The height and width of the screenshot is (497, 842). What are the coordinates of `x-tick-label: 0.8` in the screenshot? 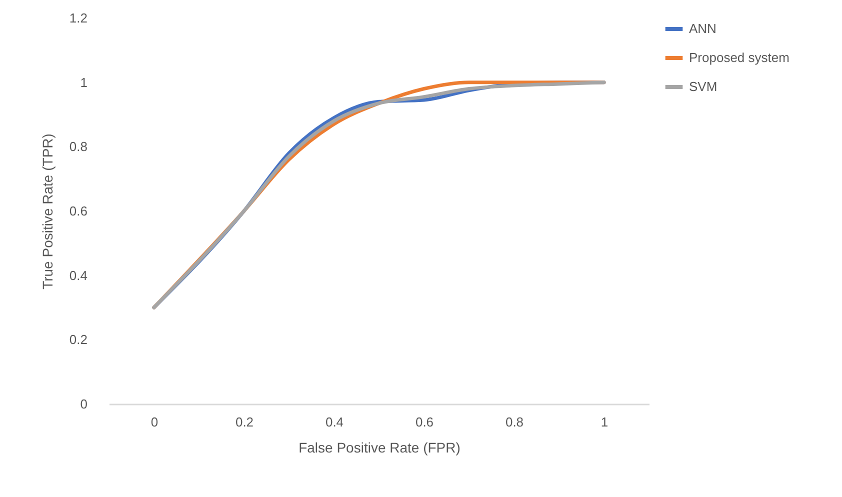 It's located at (514, 422).